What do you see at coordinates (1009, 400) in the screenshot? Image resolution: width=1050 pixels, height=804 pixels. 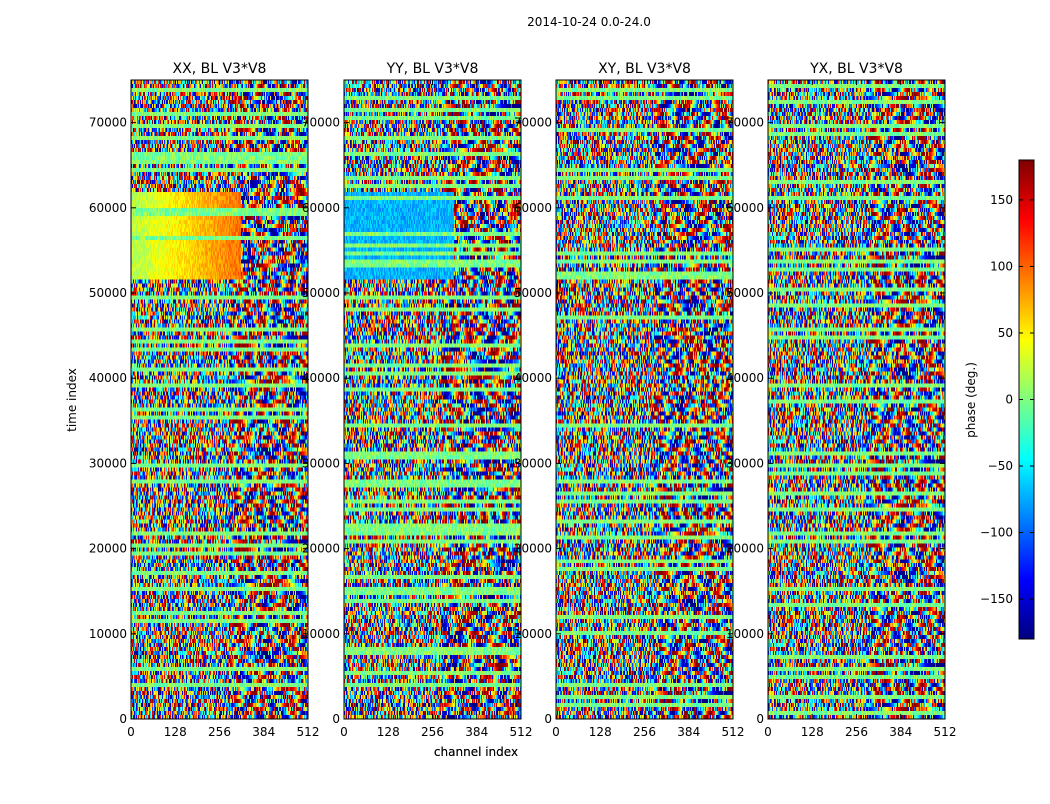 I see `colorbar-tick-label: 0` at bounding box center [1009, 400].